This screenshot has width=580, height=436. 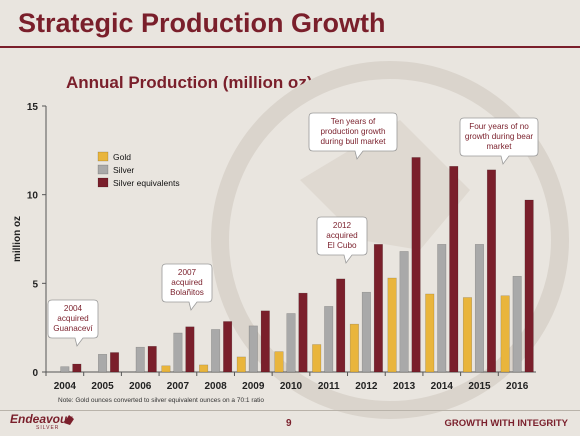 What do you see at coordinates (366, 386) in the screenshot?
I see `x-tick-label: 2012` at bounding box center [366, 386].